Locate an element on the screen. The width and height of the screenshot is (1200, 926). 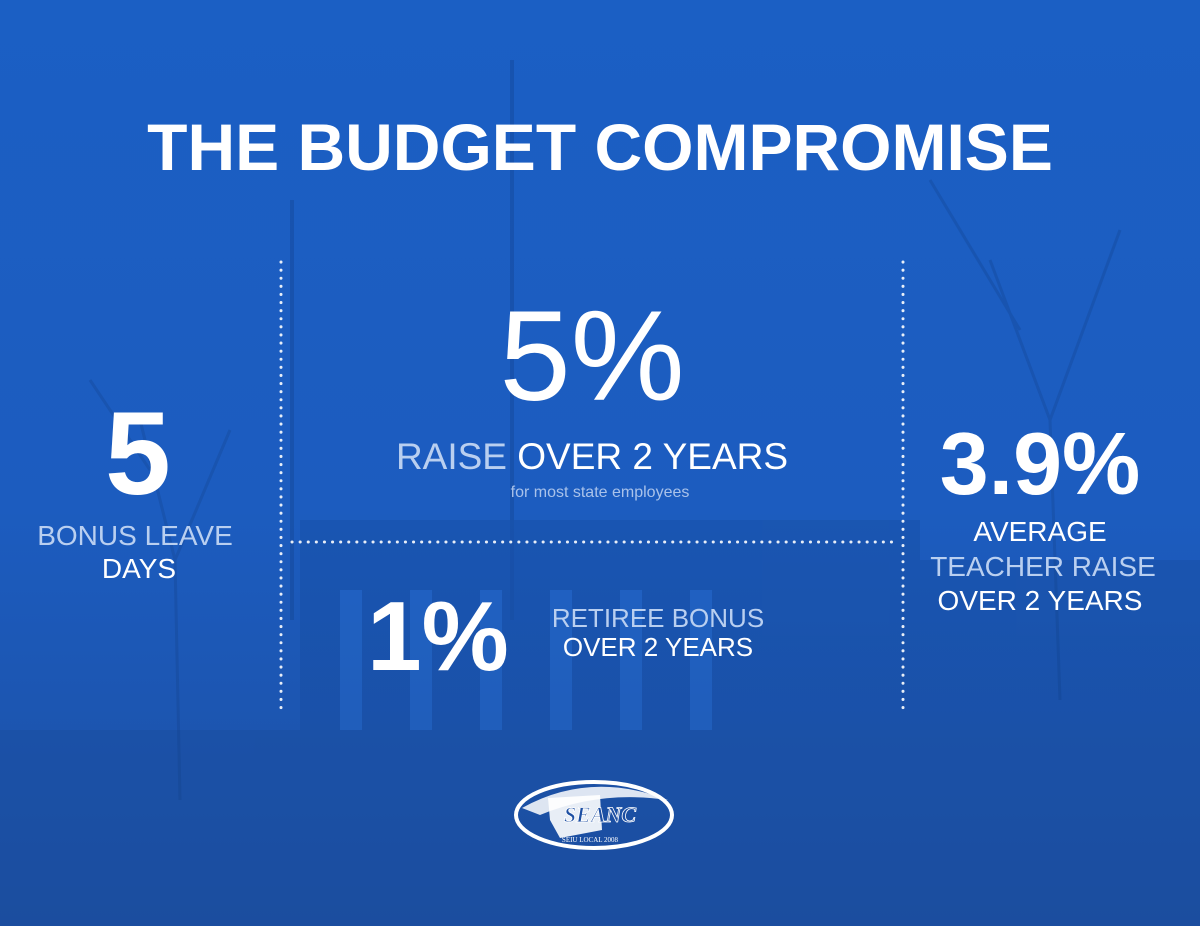
bottom-label: OVER 2 YEARS is located at coordinates (658, 647).